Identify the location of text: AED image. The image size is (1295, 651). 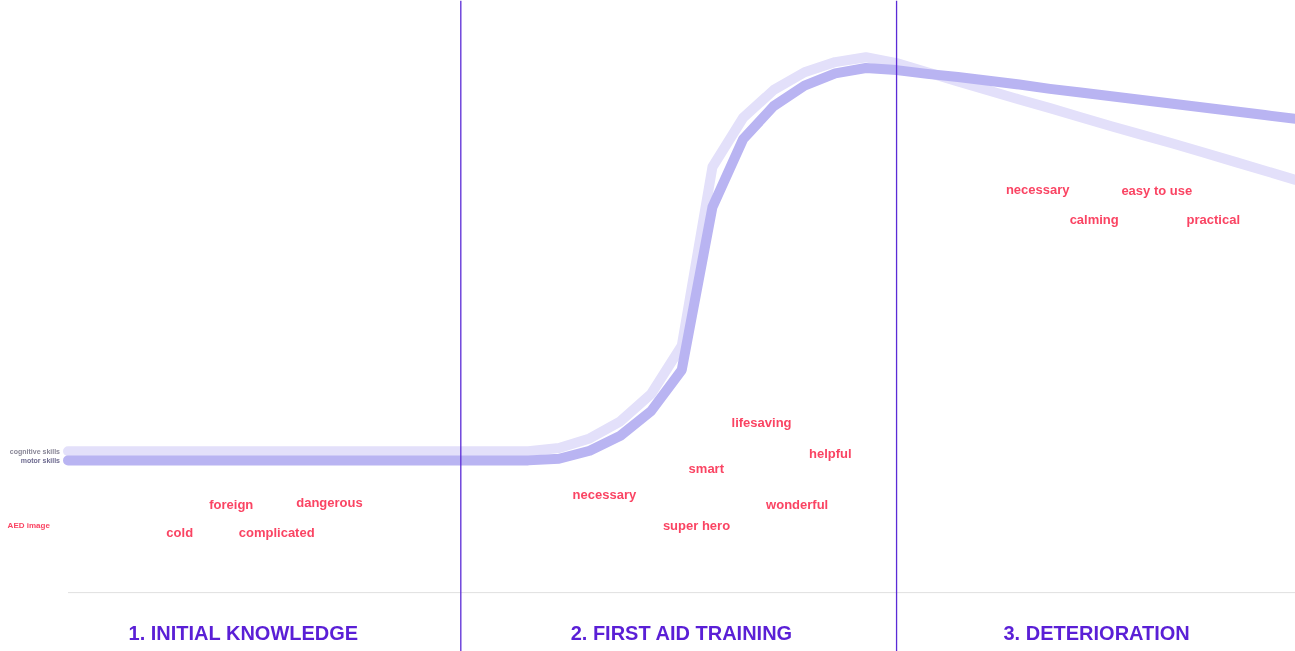
(29, 525).